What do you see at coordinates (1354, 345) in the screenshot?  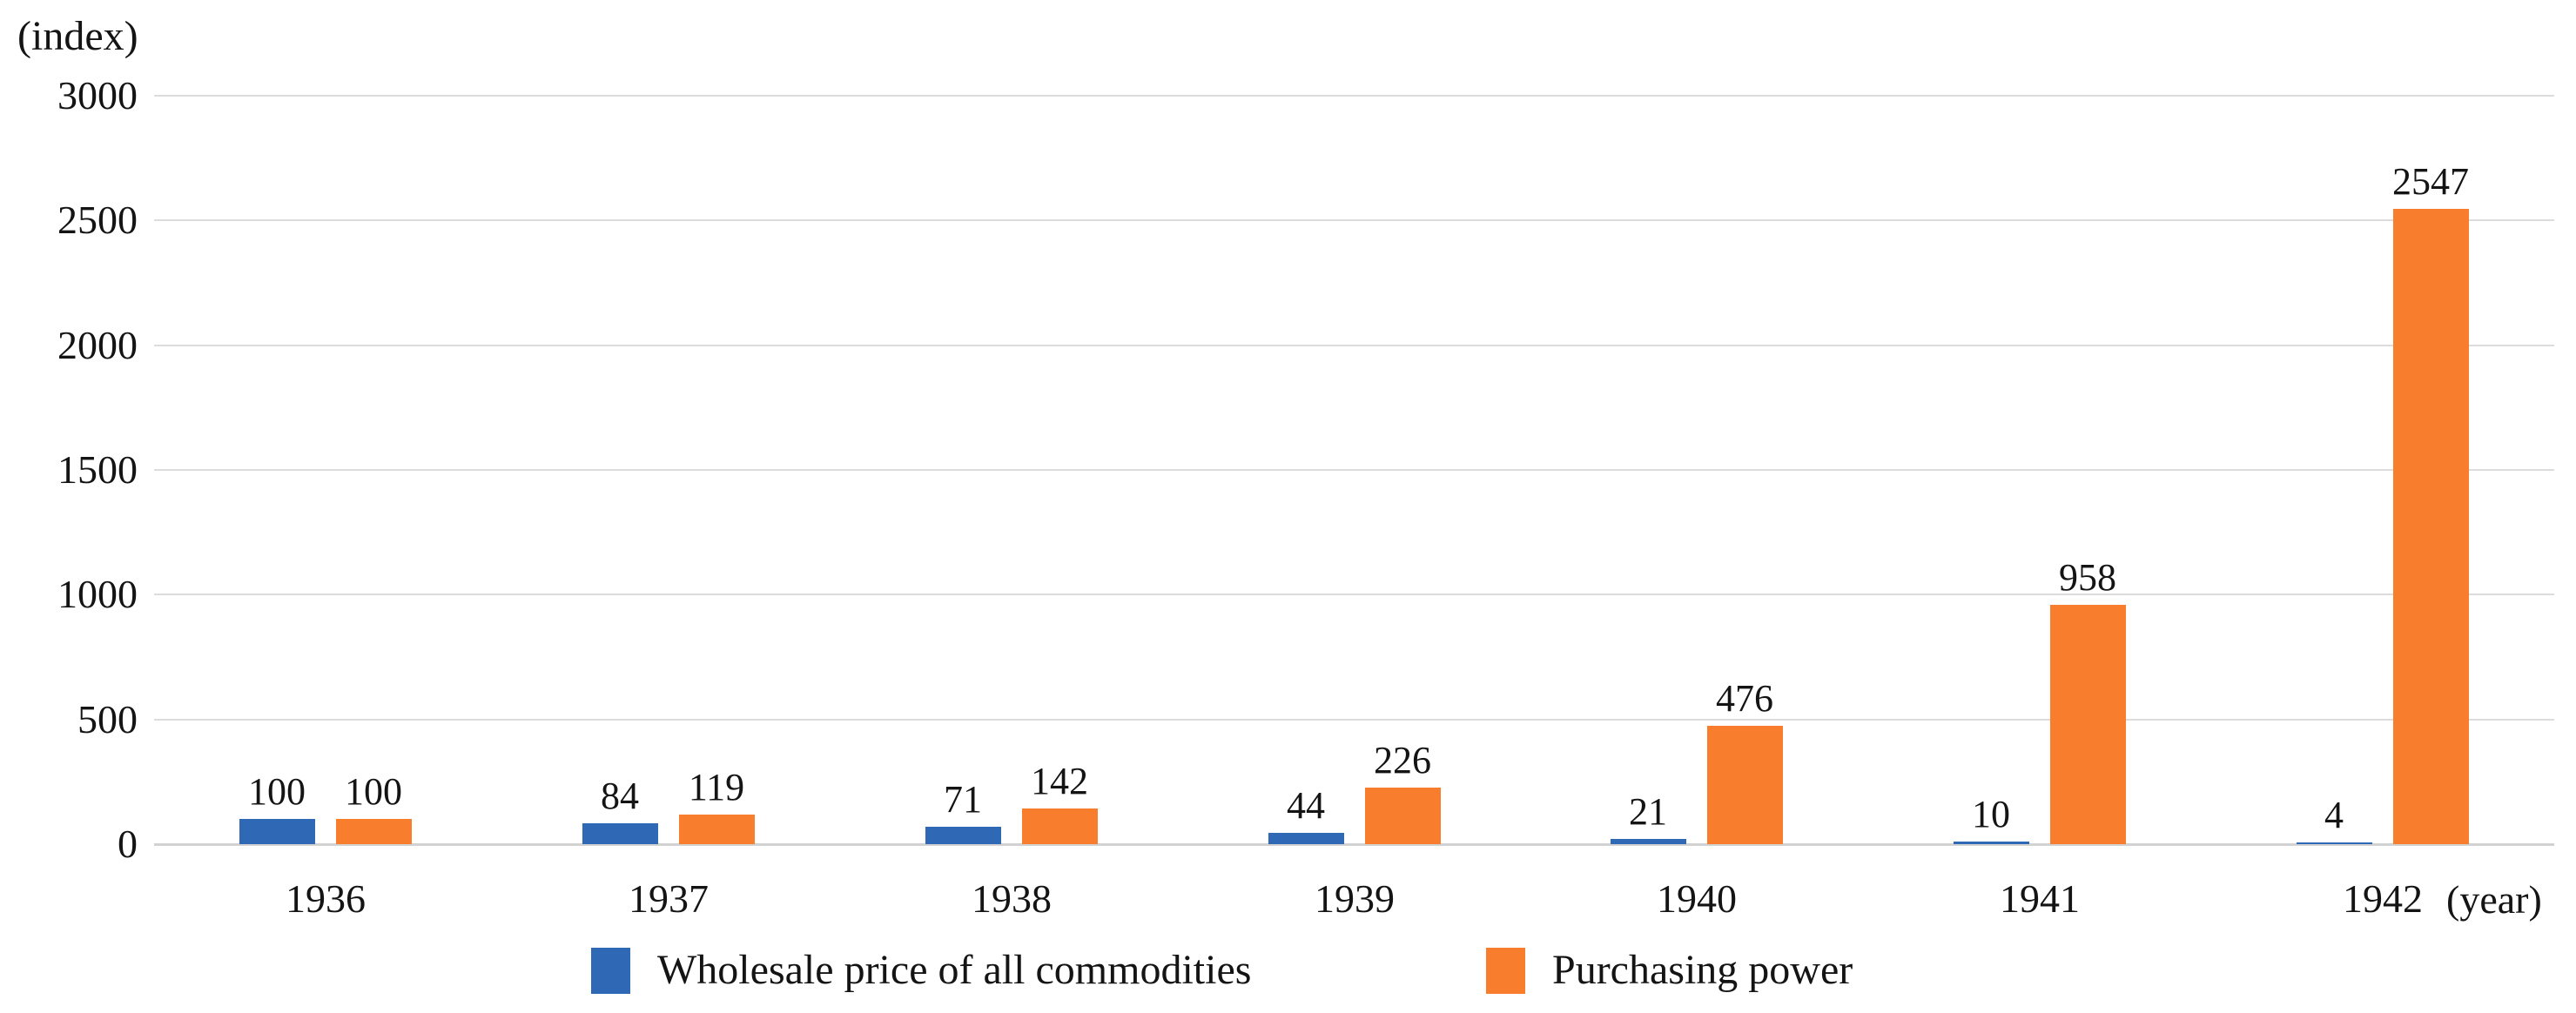 I see `gridline-2000` at bounding box center [1354, 345].